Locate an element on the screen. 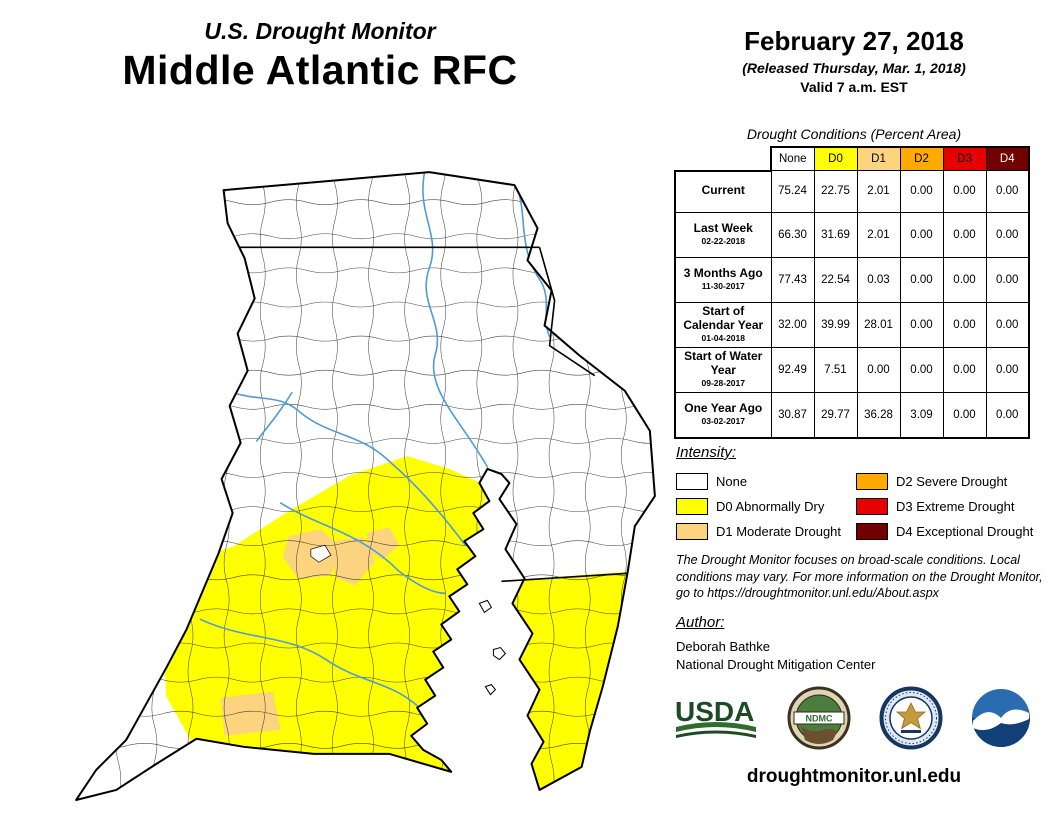  row-label-text: Start of Water Year is located at coordinates (723, 363).